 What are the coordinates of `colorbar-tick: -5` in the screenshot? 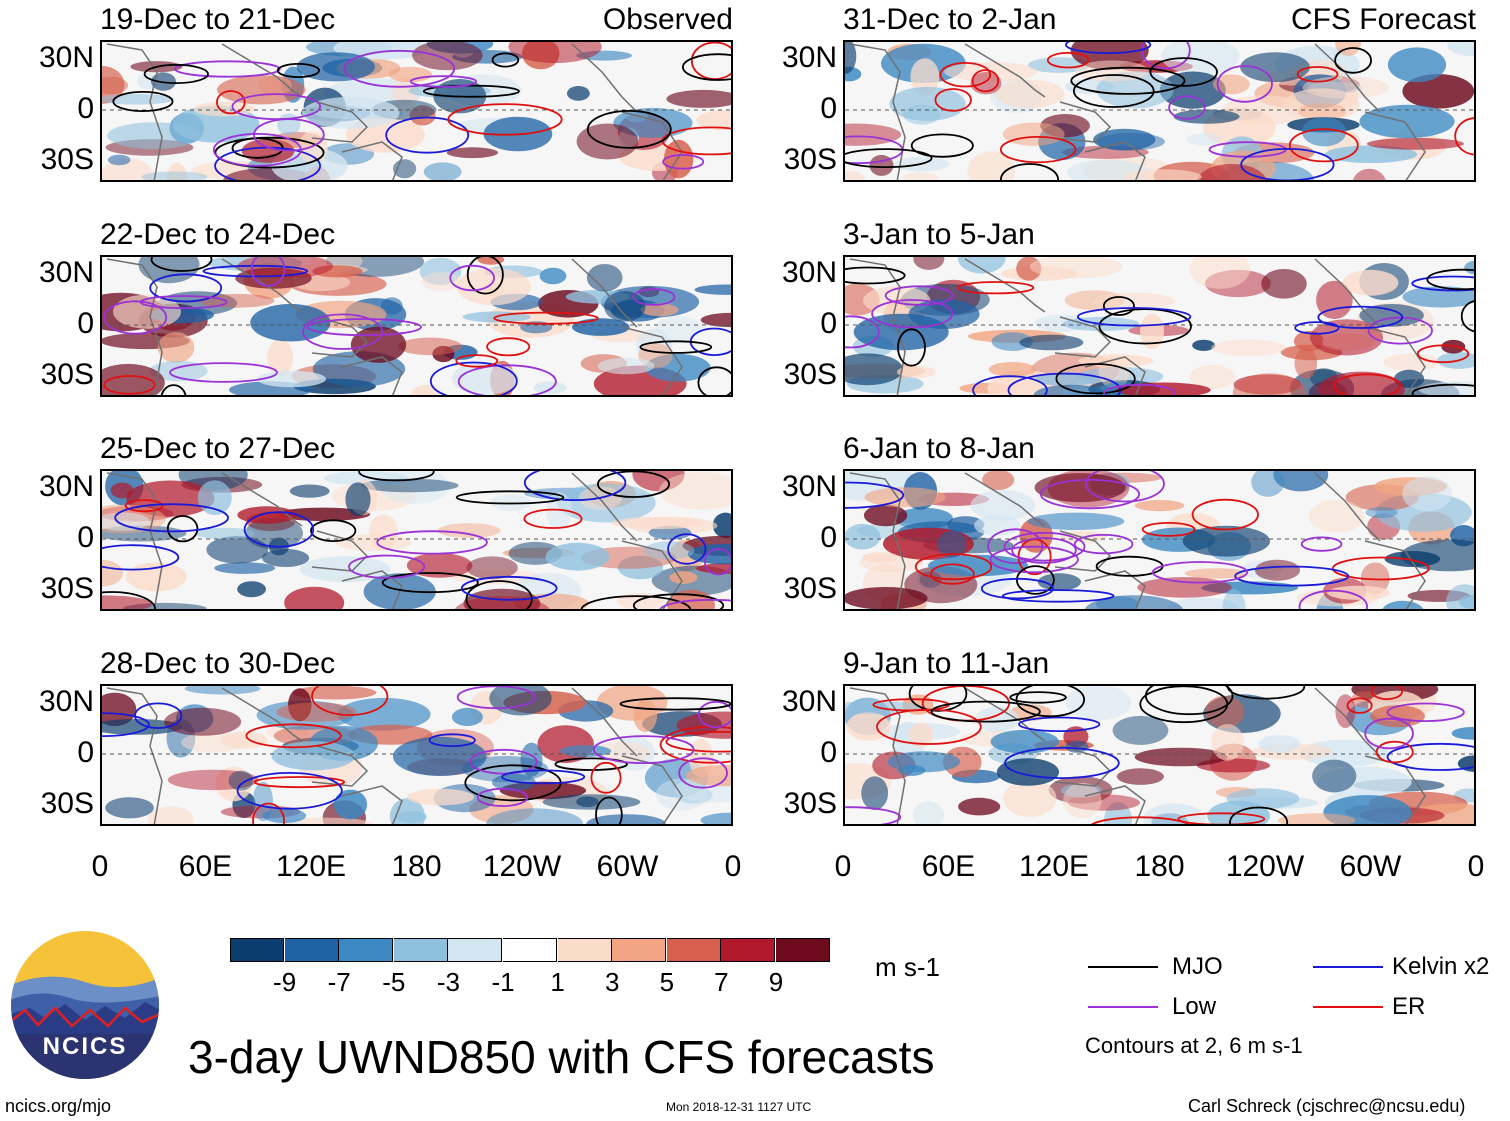 It's located at (394, 982).